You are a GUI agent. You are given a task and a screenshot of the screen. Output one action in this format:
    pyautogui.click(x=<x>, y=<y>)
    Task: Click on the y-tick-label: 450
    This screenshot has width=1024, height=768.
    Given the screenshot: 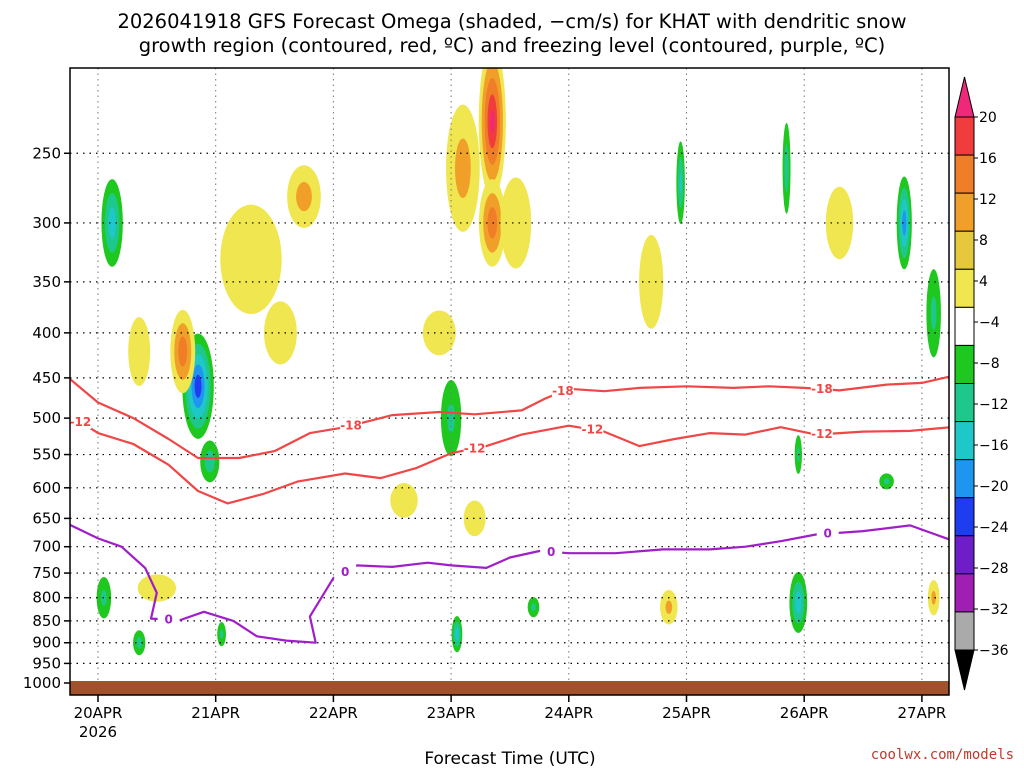 What is the action you would take?
    pyautogui.click(x=46, y=378)
    